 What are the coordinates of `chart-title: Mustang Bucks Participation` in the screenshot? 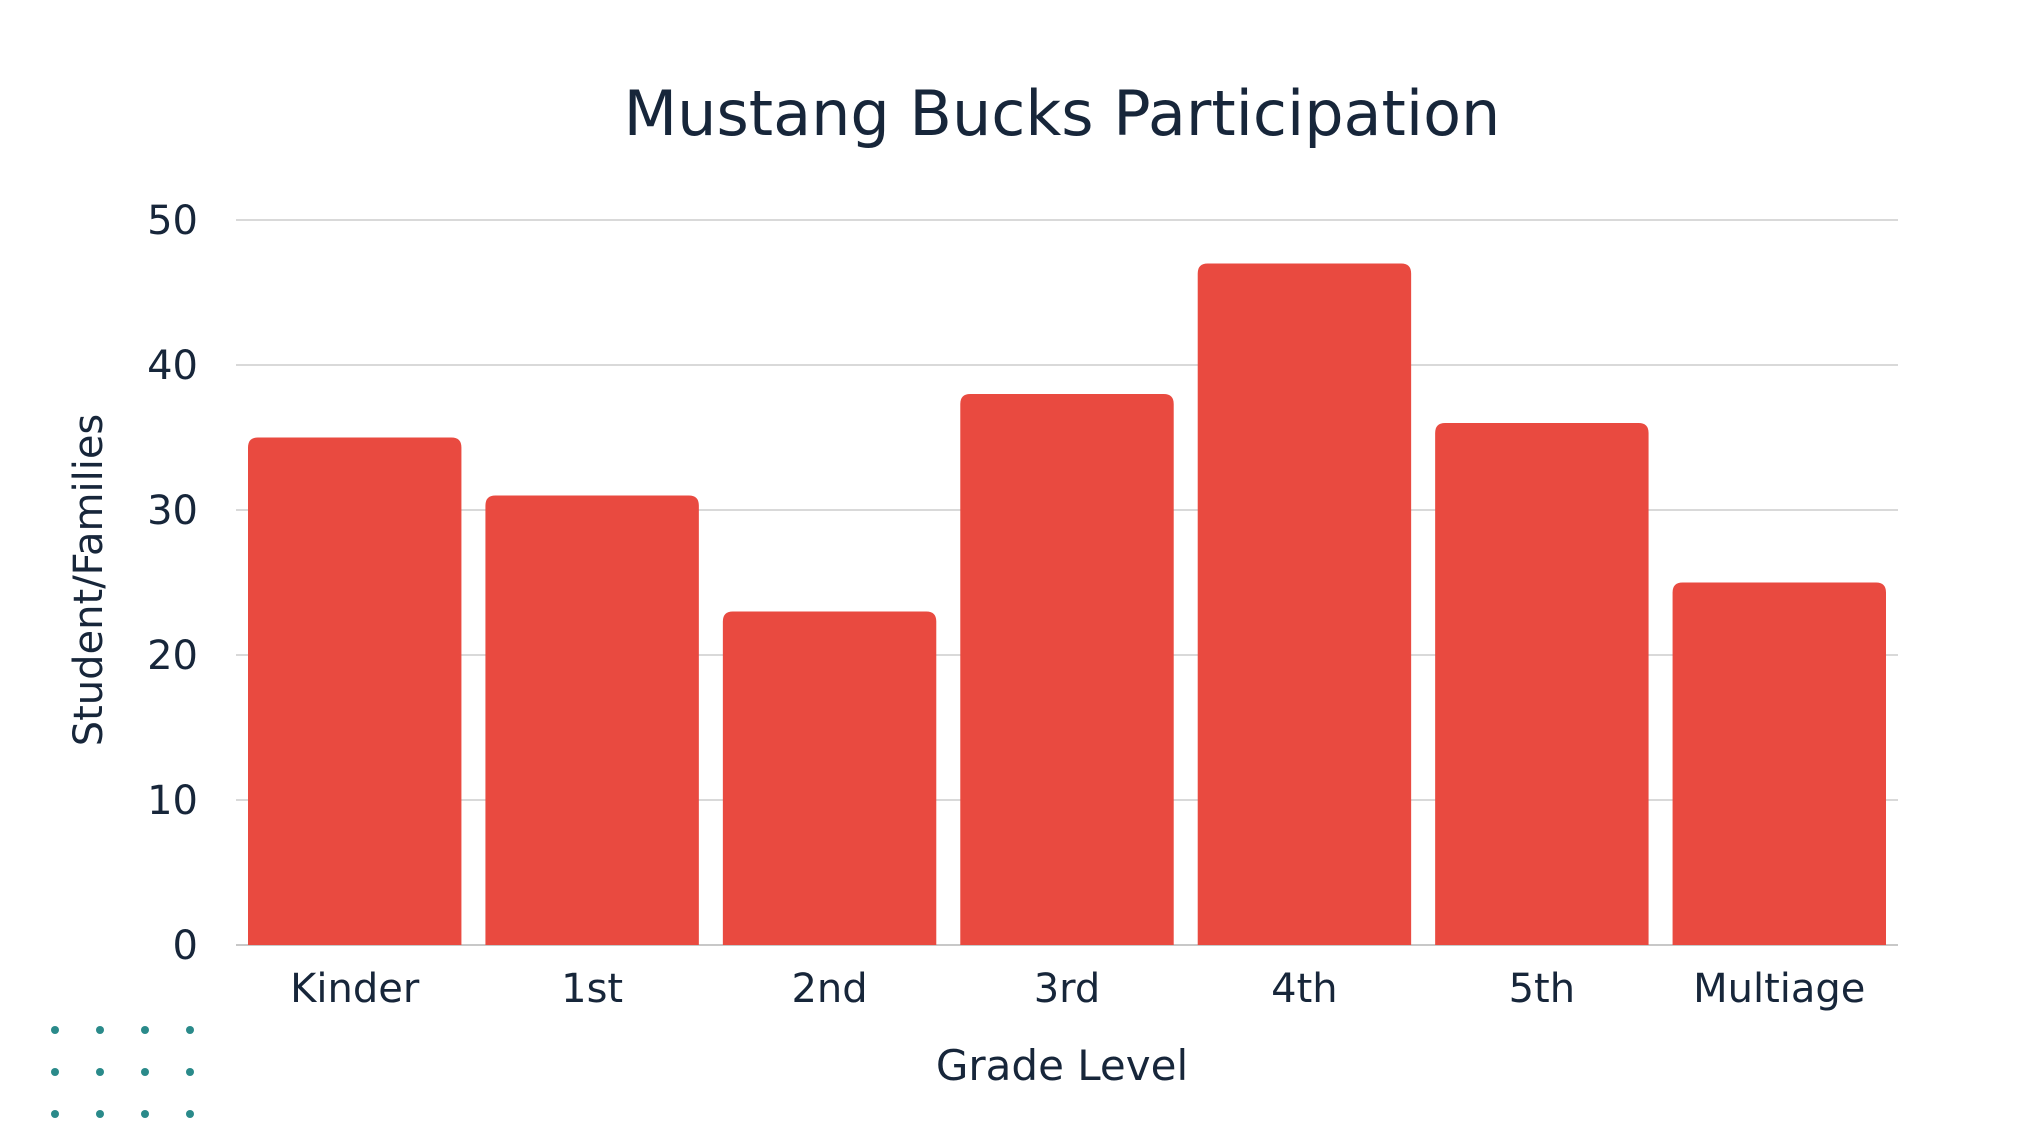 It's located at (1062, 113).